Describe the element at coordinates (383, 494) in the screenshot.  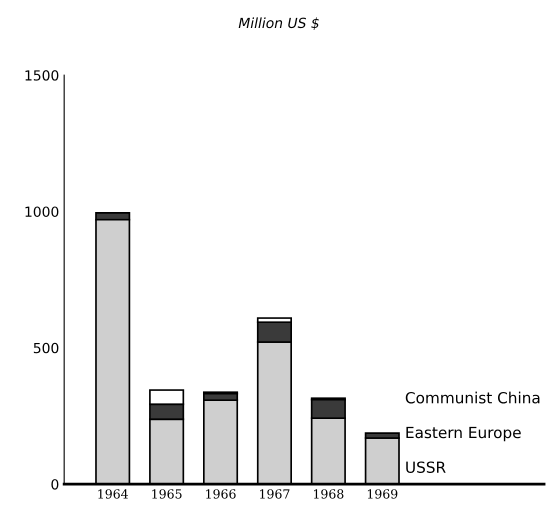
I see `x-tick-label: 1969` at that location.